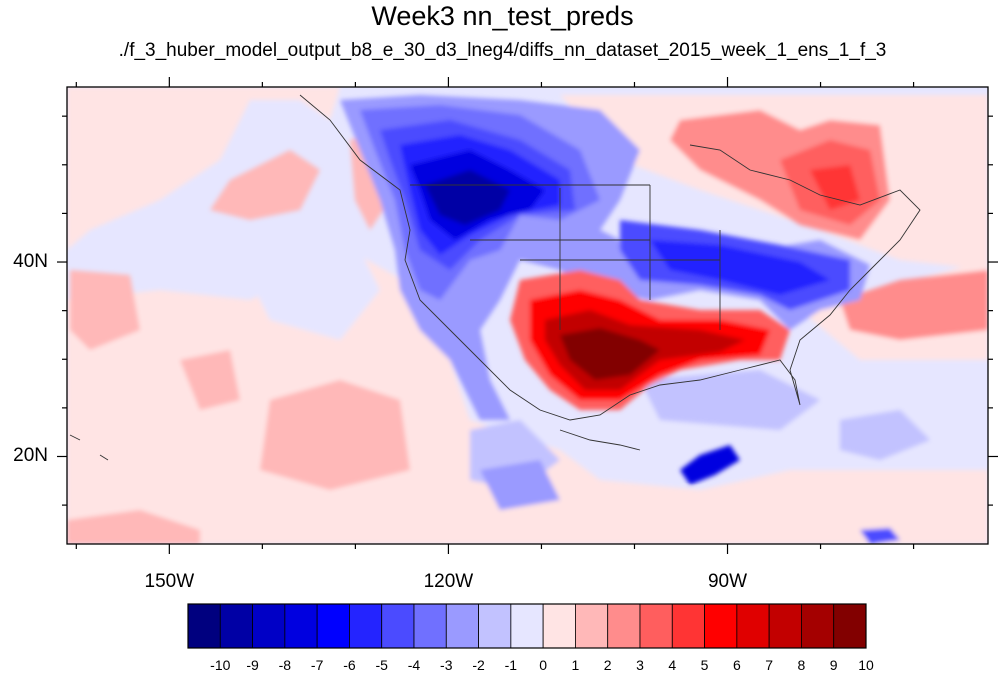 The image size is (1005, 673). What do you see at coordinates (502, 16) in the screenshot?
I see `map-title: Week3 nn_test_preds` at bounding box center [502, 16].